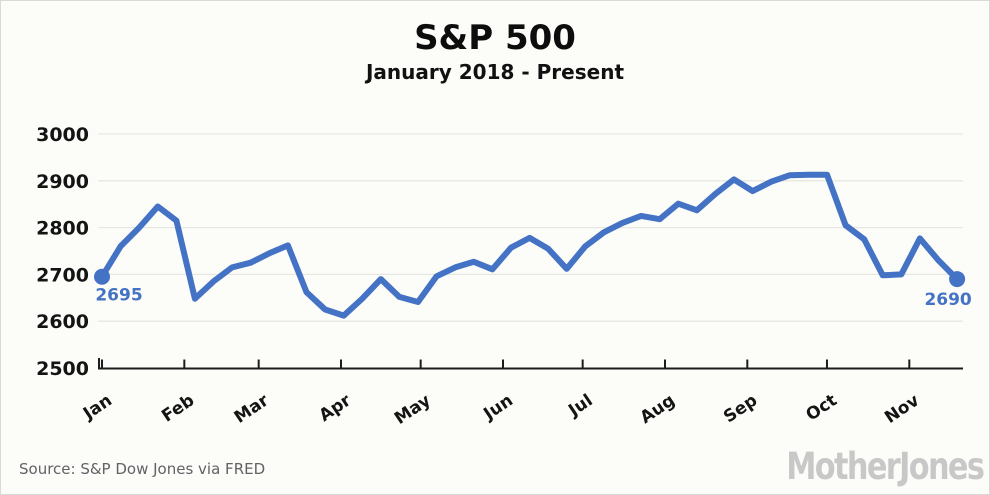 This screenshot has width=990, height=495. I want to click on y-axis-label: 2600, so click(62, 322).